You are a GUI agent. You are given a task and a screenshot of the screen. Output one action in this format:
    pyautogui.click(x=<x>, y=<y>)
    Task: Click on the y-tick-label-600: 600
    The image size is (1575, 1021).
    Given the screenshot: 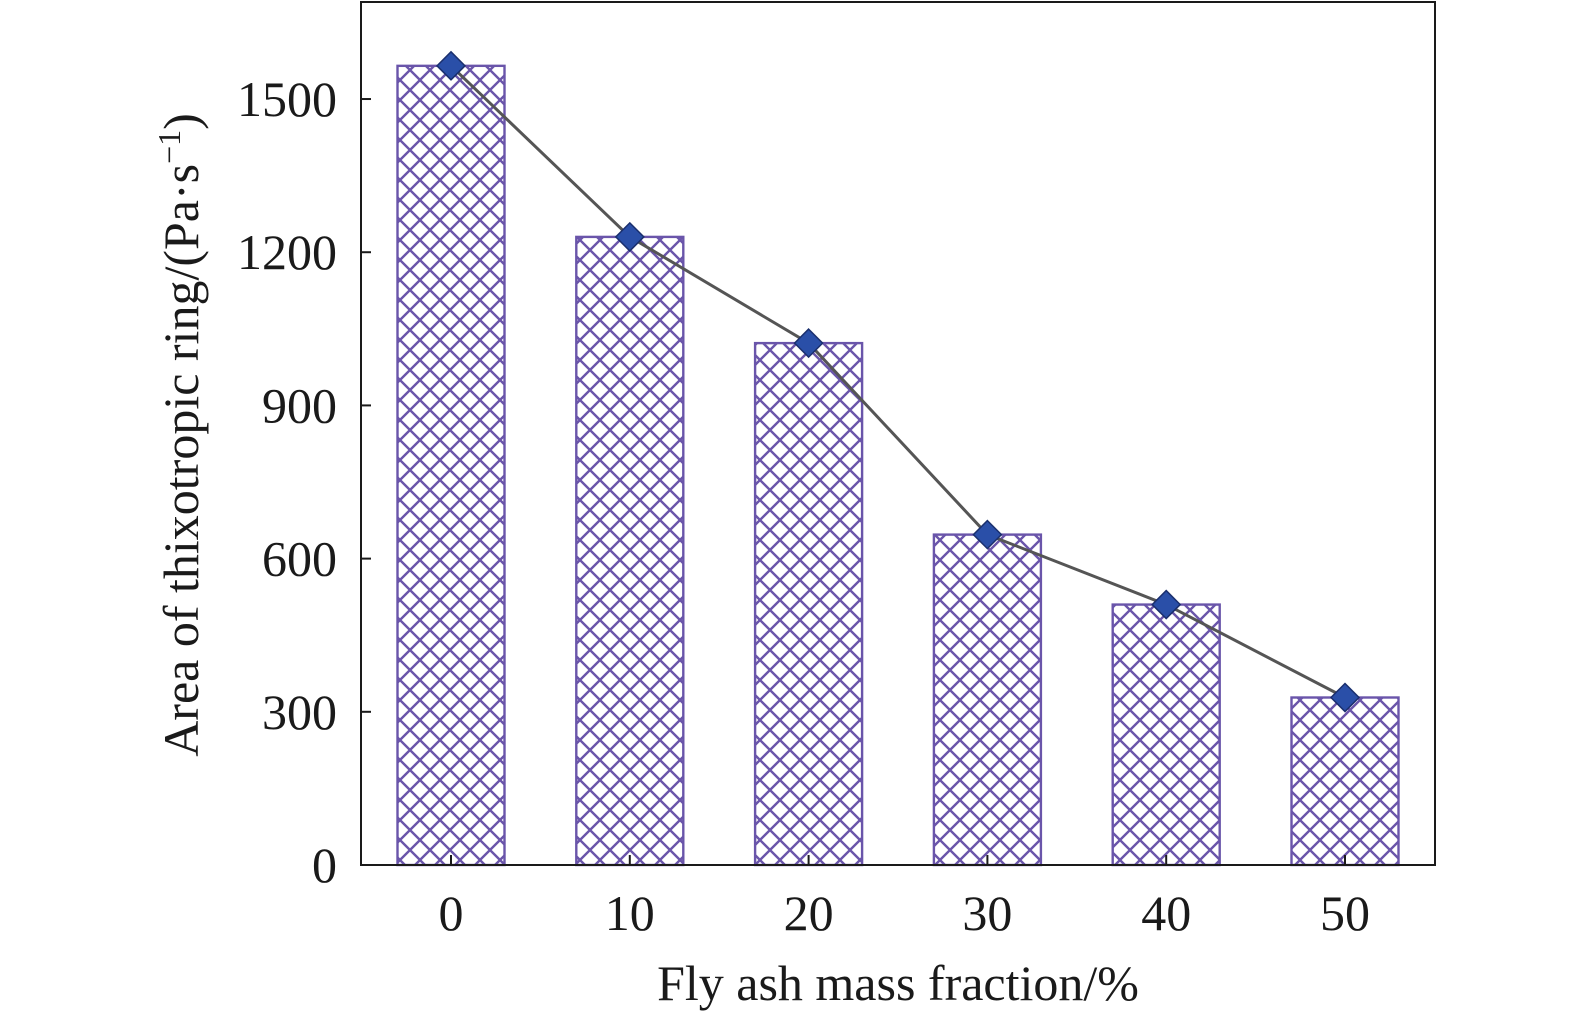 What is the action you would take?
    pyautogui.click(x=299, y=559)
    